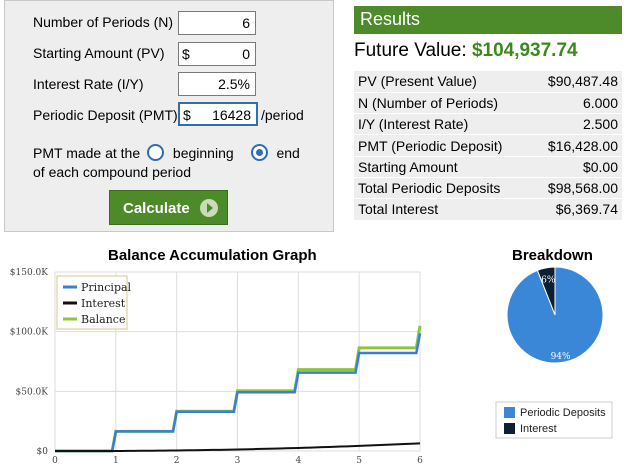 Image resolution: width=624 pixels, height=474 pixels. What do you see at coordinates (410, 50) in the screenshot?
I see `future-value-label: Future Value:` at bounding box center [410, 50].